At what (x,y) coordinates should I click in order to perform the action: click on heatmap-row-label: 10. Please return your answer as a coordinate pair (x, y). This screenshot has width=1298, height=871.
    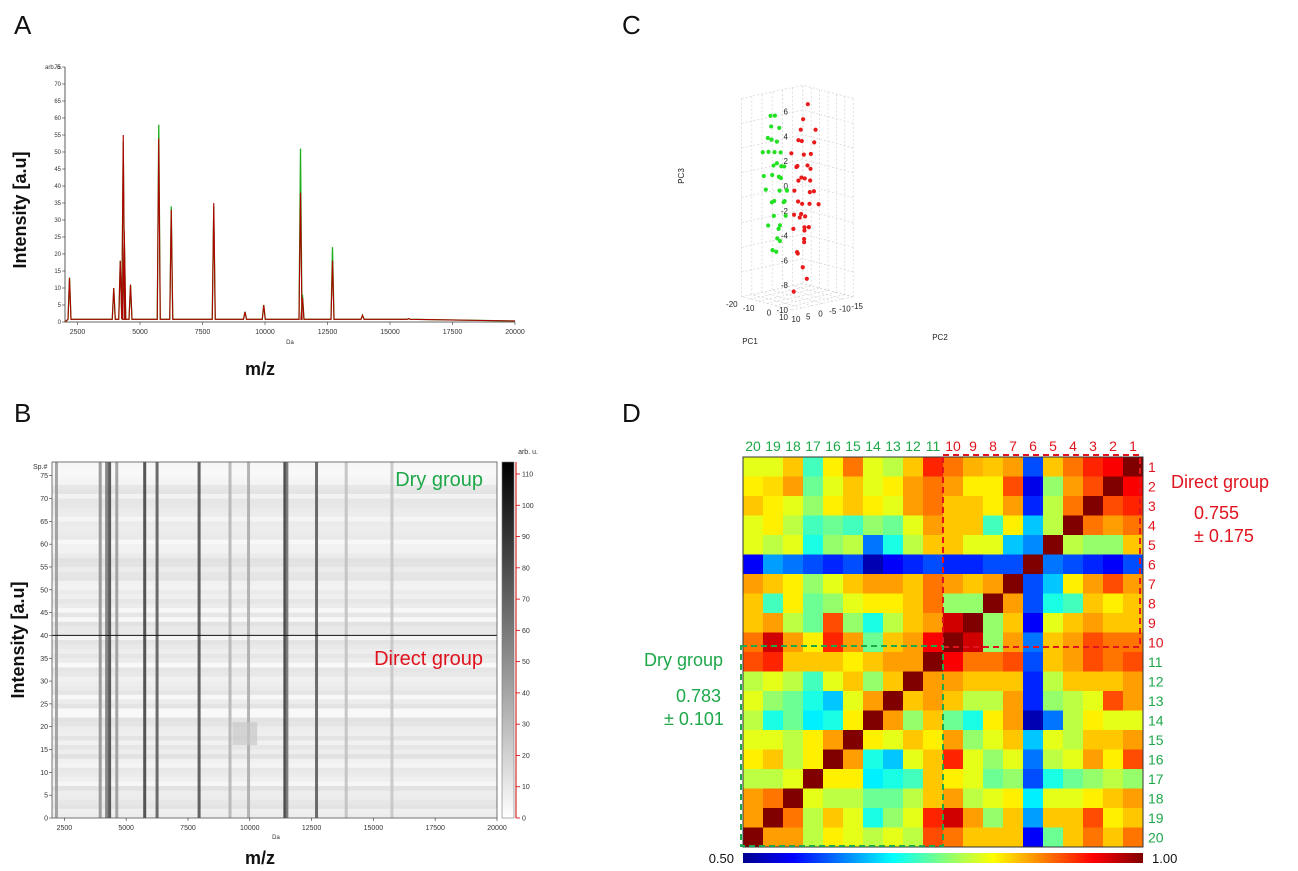
    Looking at the image, I should click on (1156, 642).